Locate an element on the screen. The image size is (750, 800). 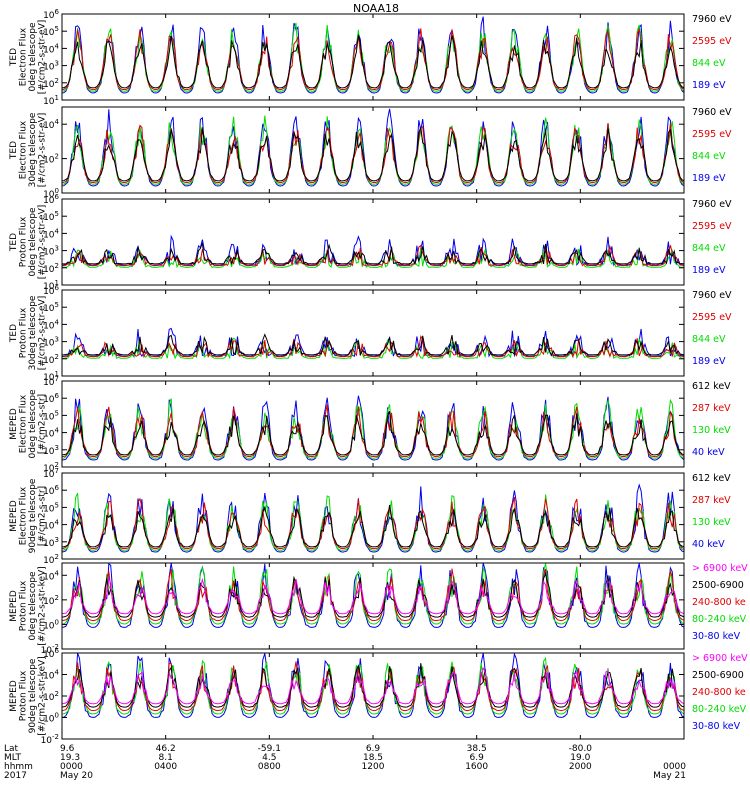
x-tick-label: 38.5 is located at coordinates (477, 749).